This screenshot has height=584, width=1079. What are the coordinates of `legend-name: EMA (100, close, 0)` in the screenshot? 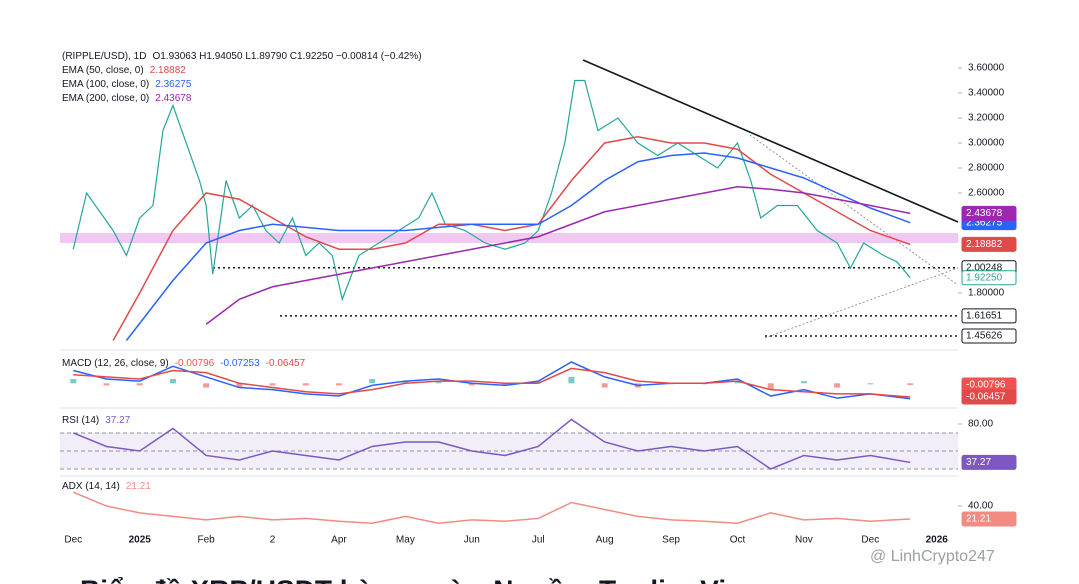 It's located at (105, 84).